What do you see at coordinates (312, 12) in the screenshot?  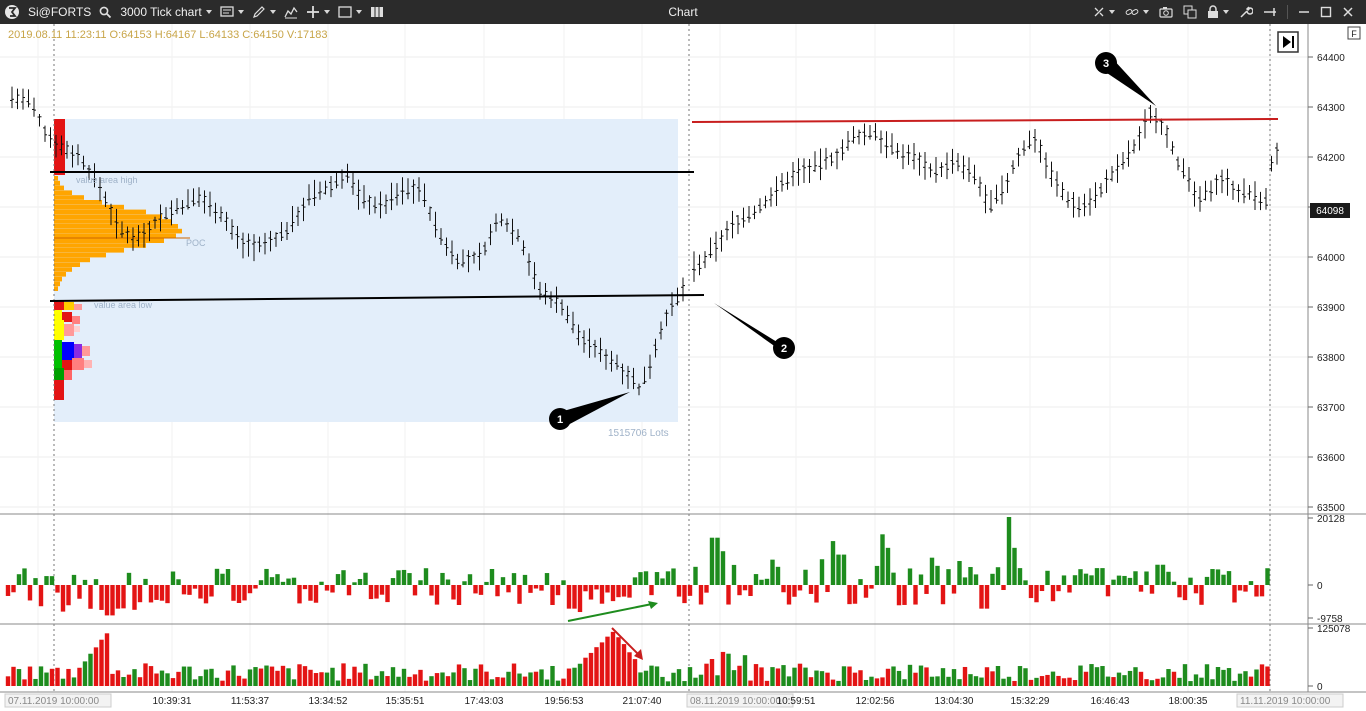 I see `crosshair-icon` at bounding box center [312, 12].